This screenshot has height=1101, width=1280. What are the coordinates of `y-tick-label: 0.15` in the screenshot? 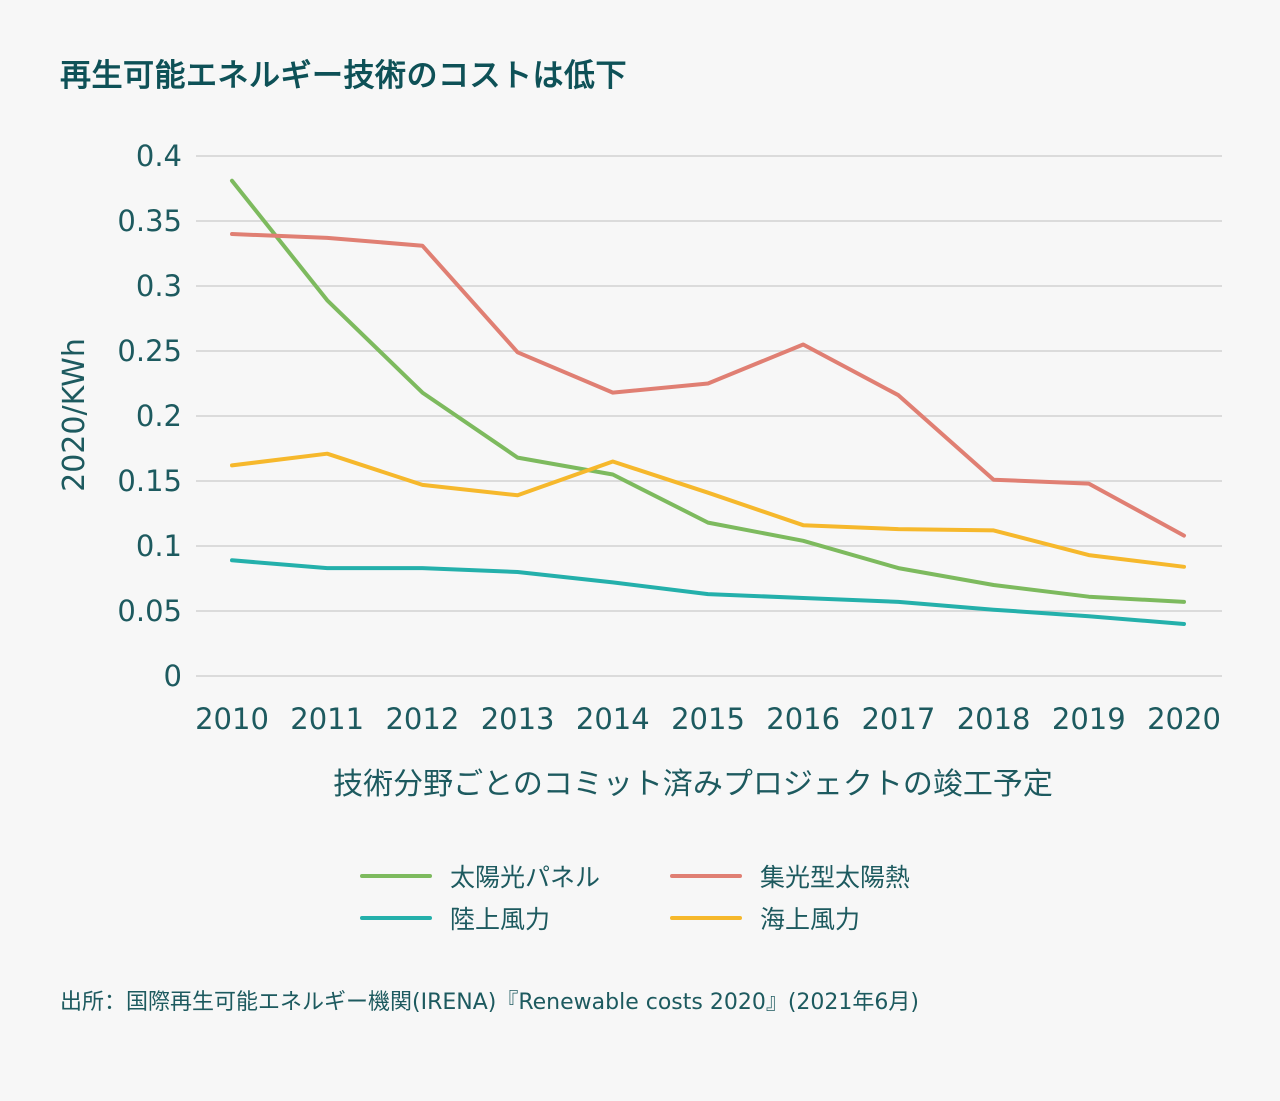 It's located at (149, 481).